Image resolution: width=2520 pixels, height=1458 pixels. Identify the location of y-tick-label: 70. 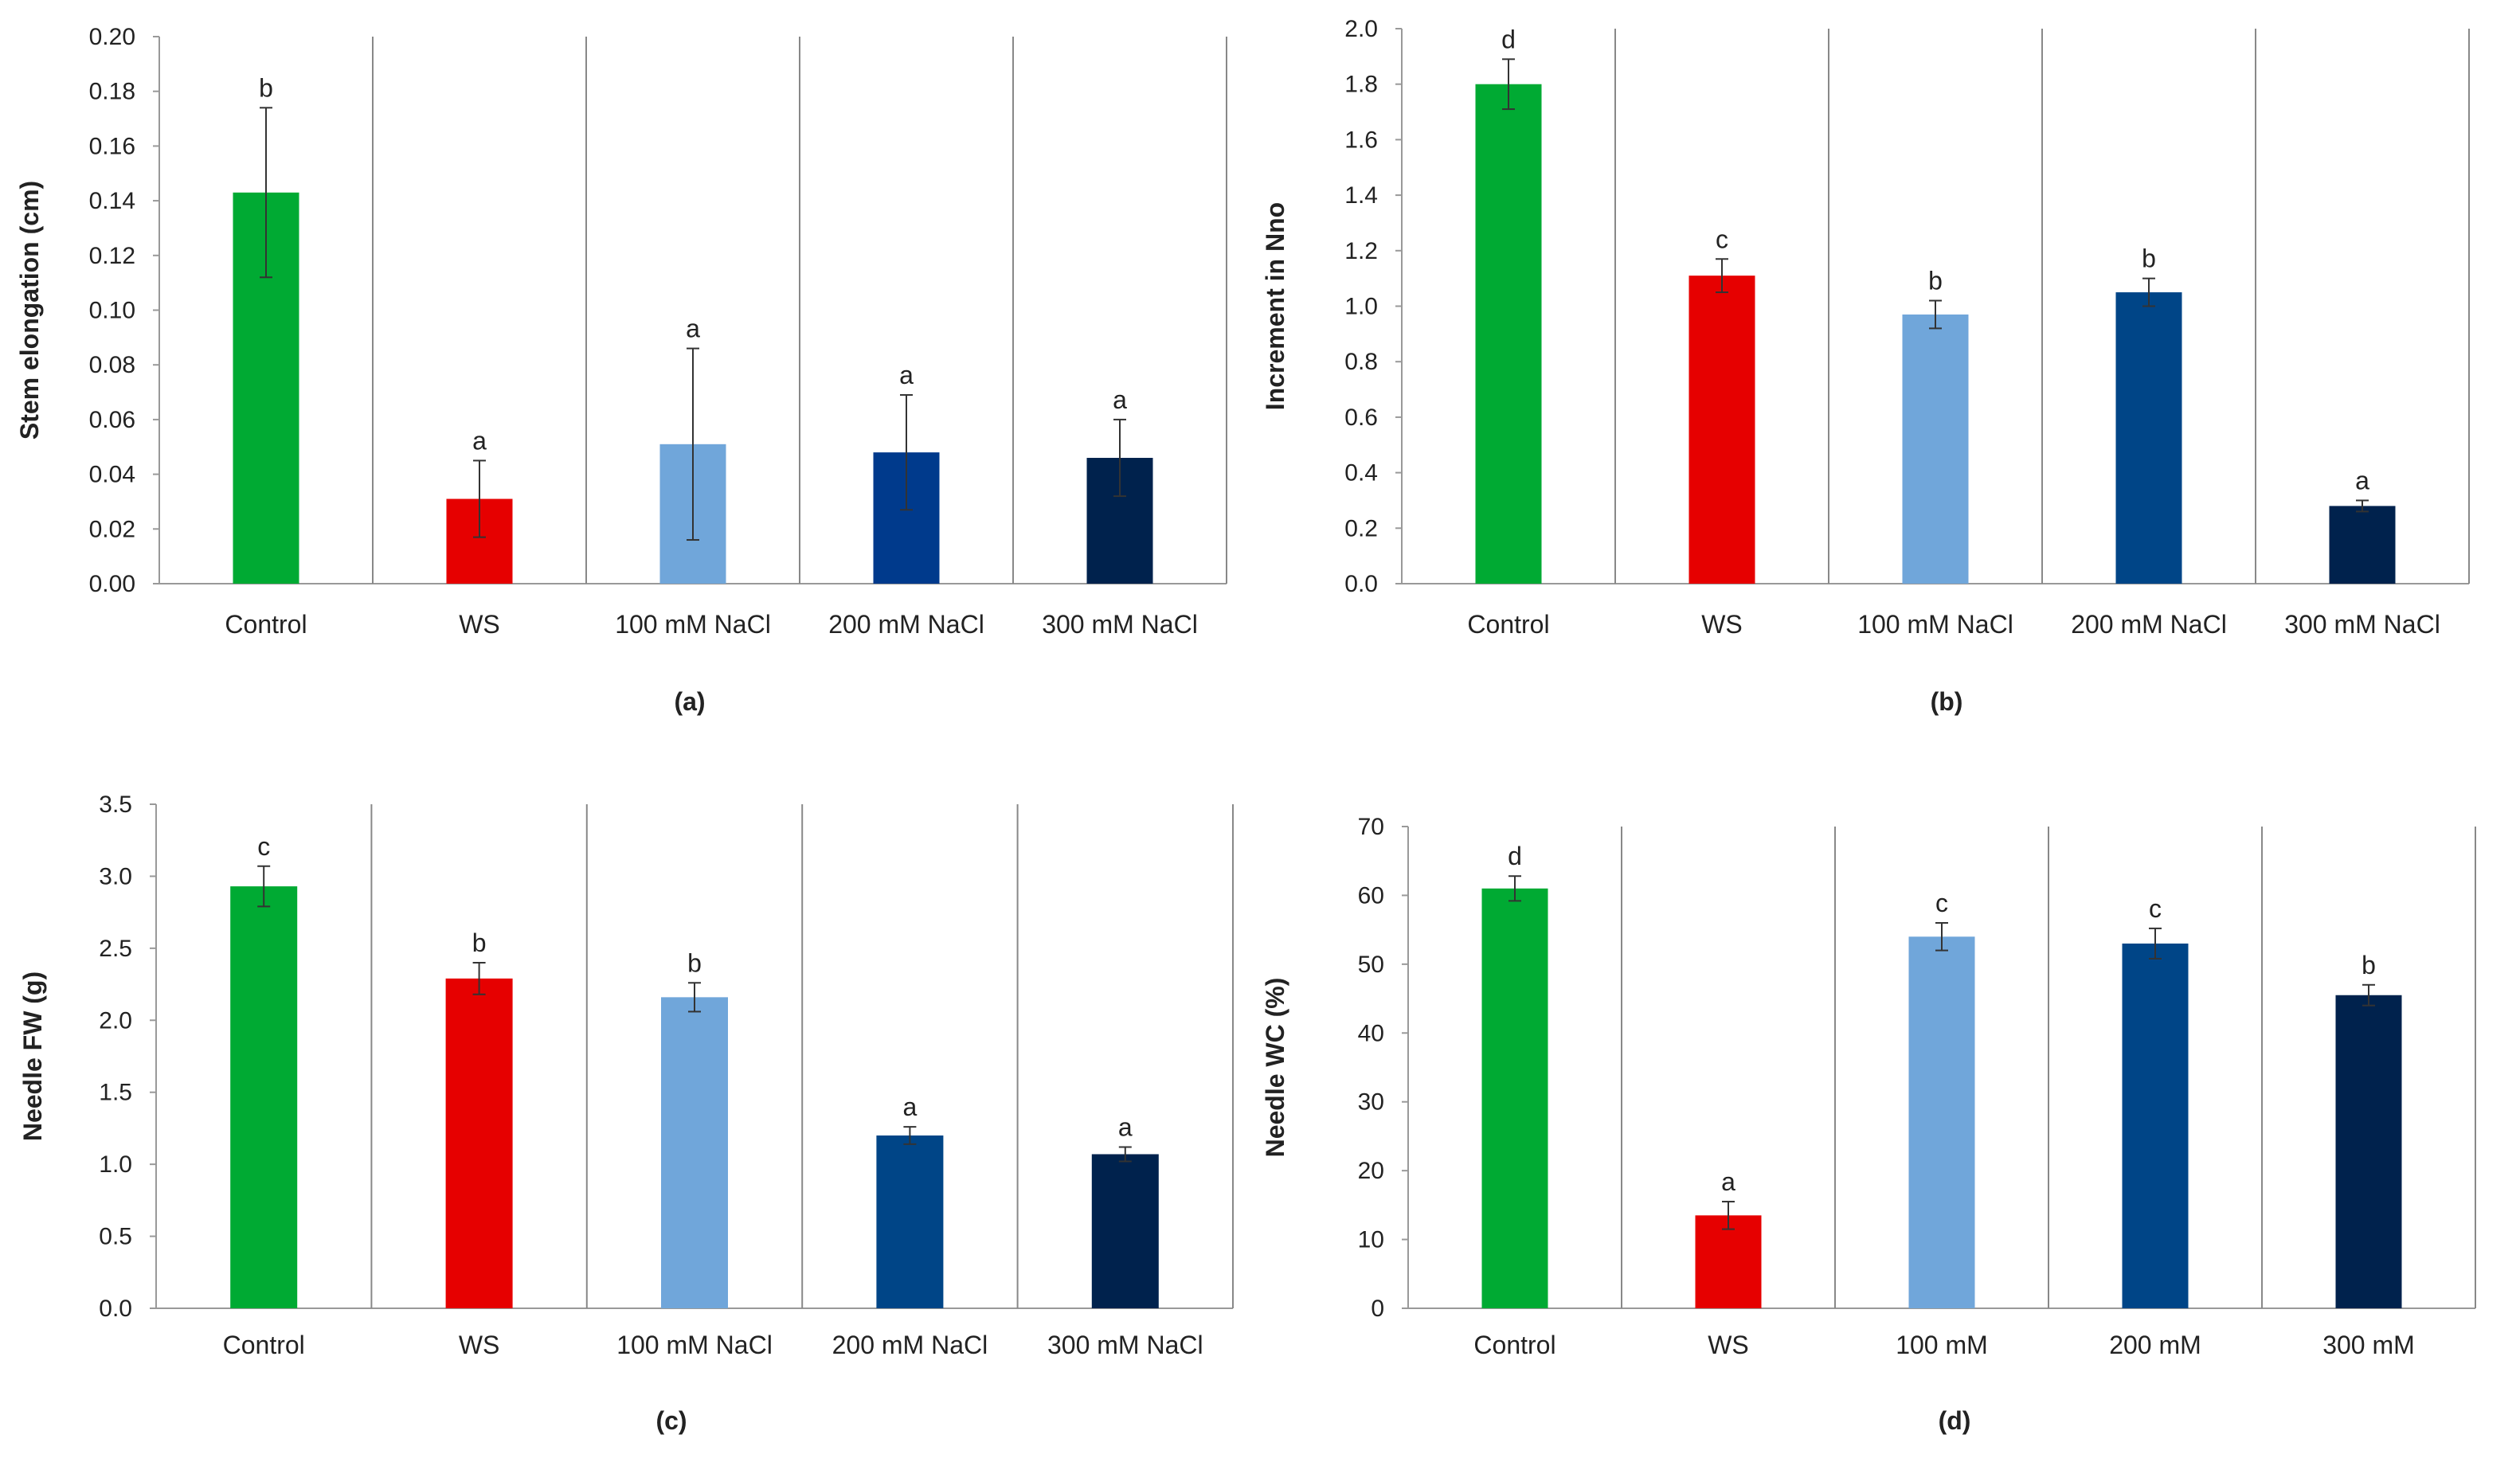
(1371, 827).